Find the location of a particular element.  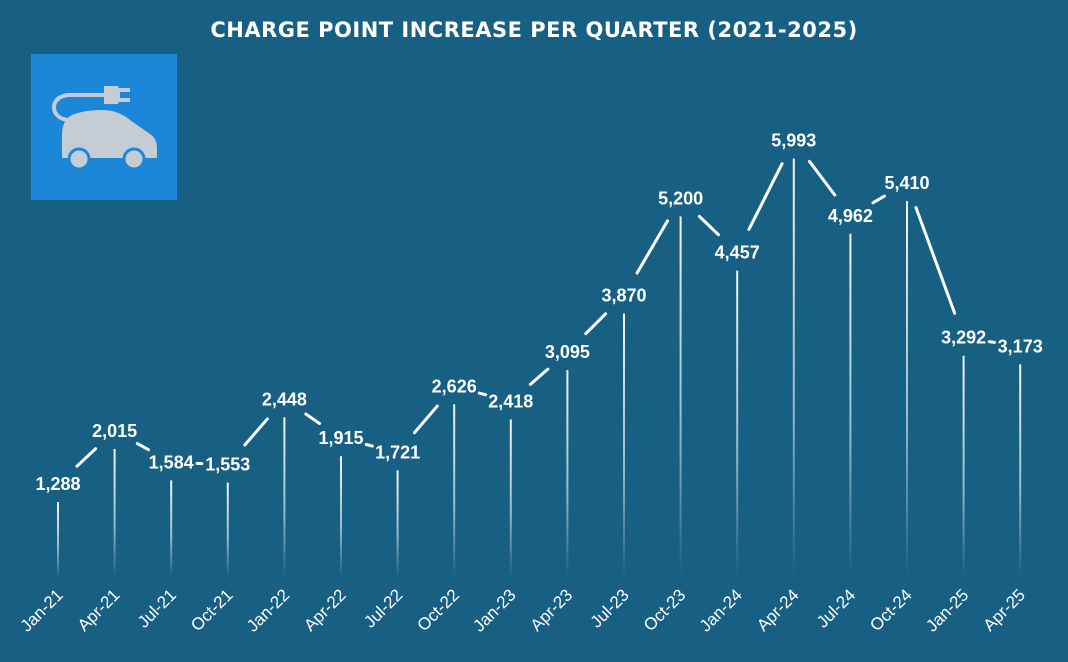

data-label-1: 2,015 is located at coordinates (114, 431).